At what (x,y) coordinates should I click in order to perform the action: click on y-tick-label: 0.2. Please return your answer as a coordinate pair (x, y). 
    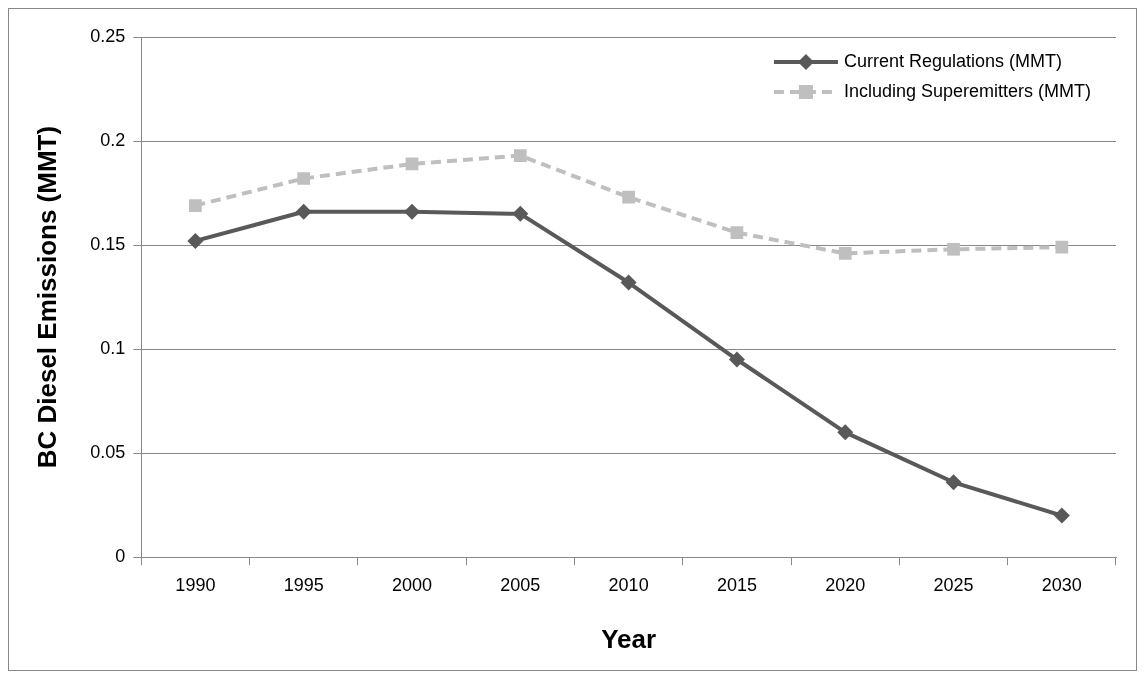
    Looking at the image, I should click on (113, 140).